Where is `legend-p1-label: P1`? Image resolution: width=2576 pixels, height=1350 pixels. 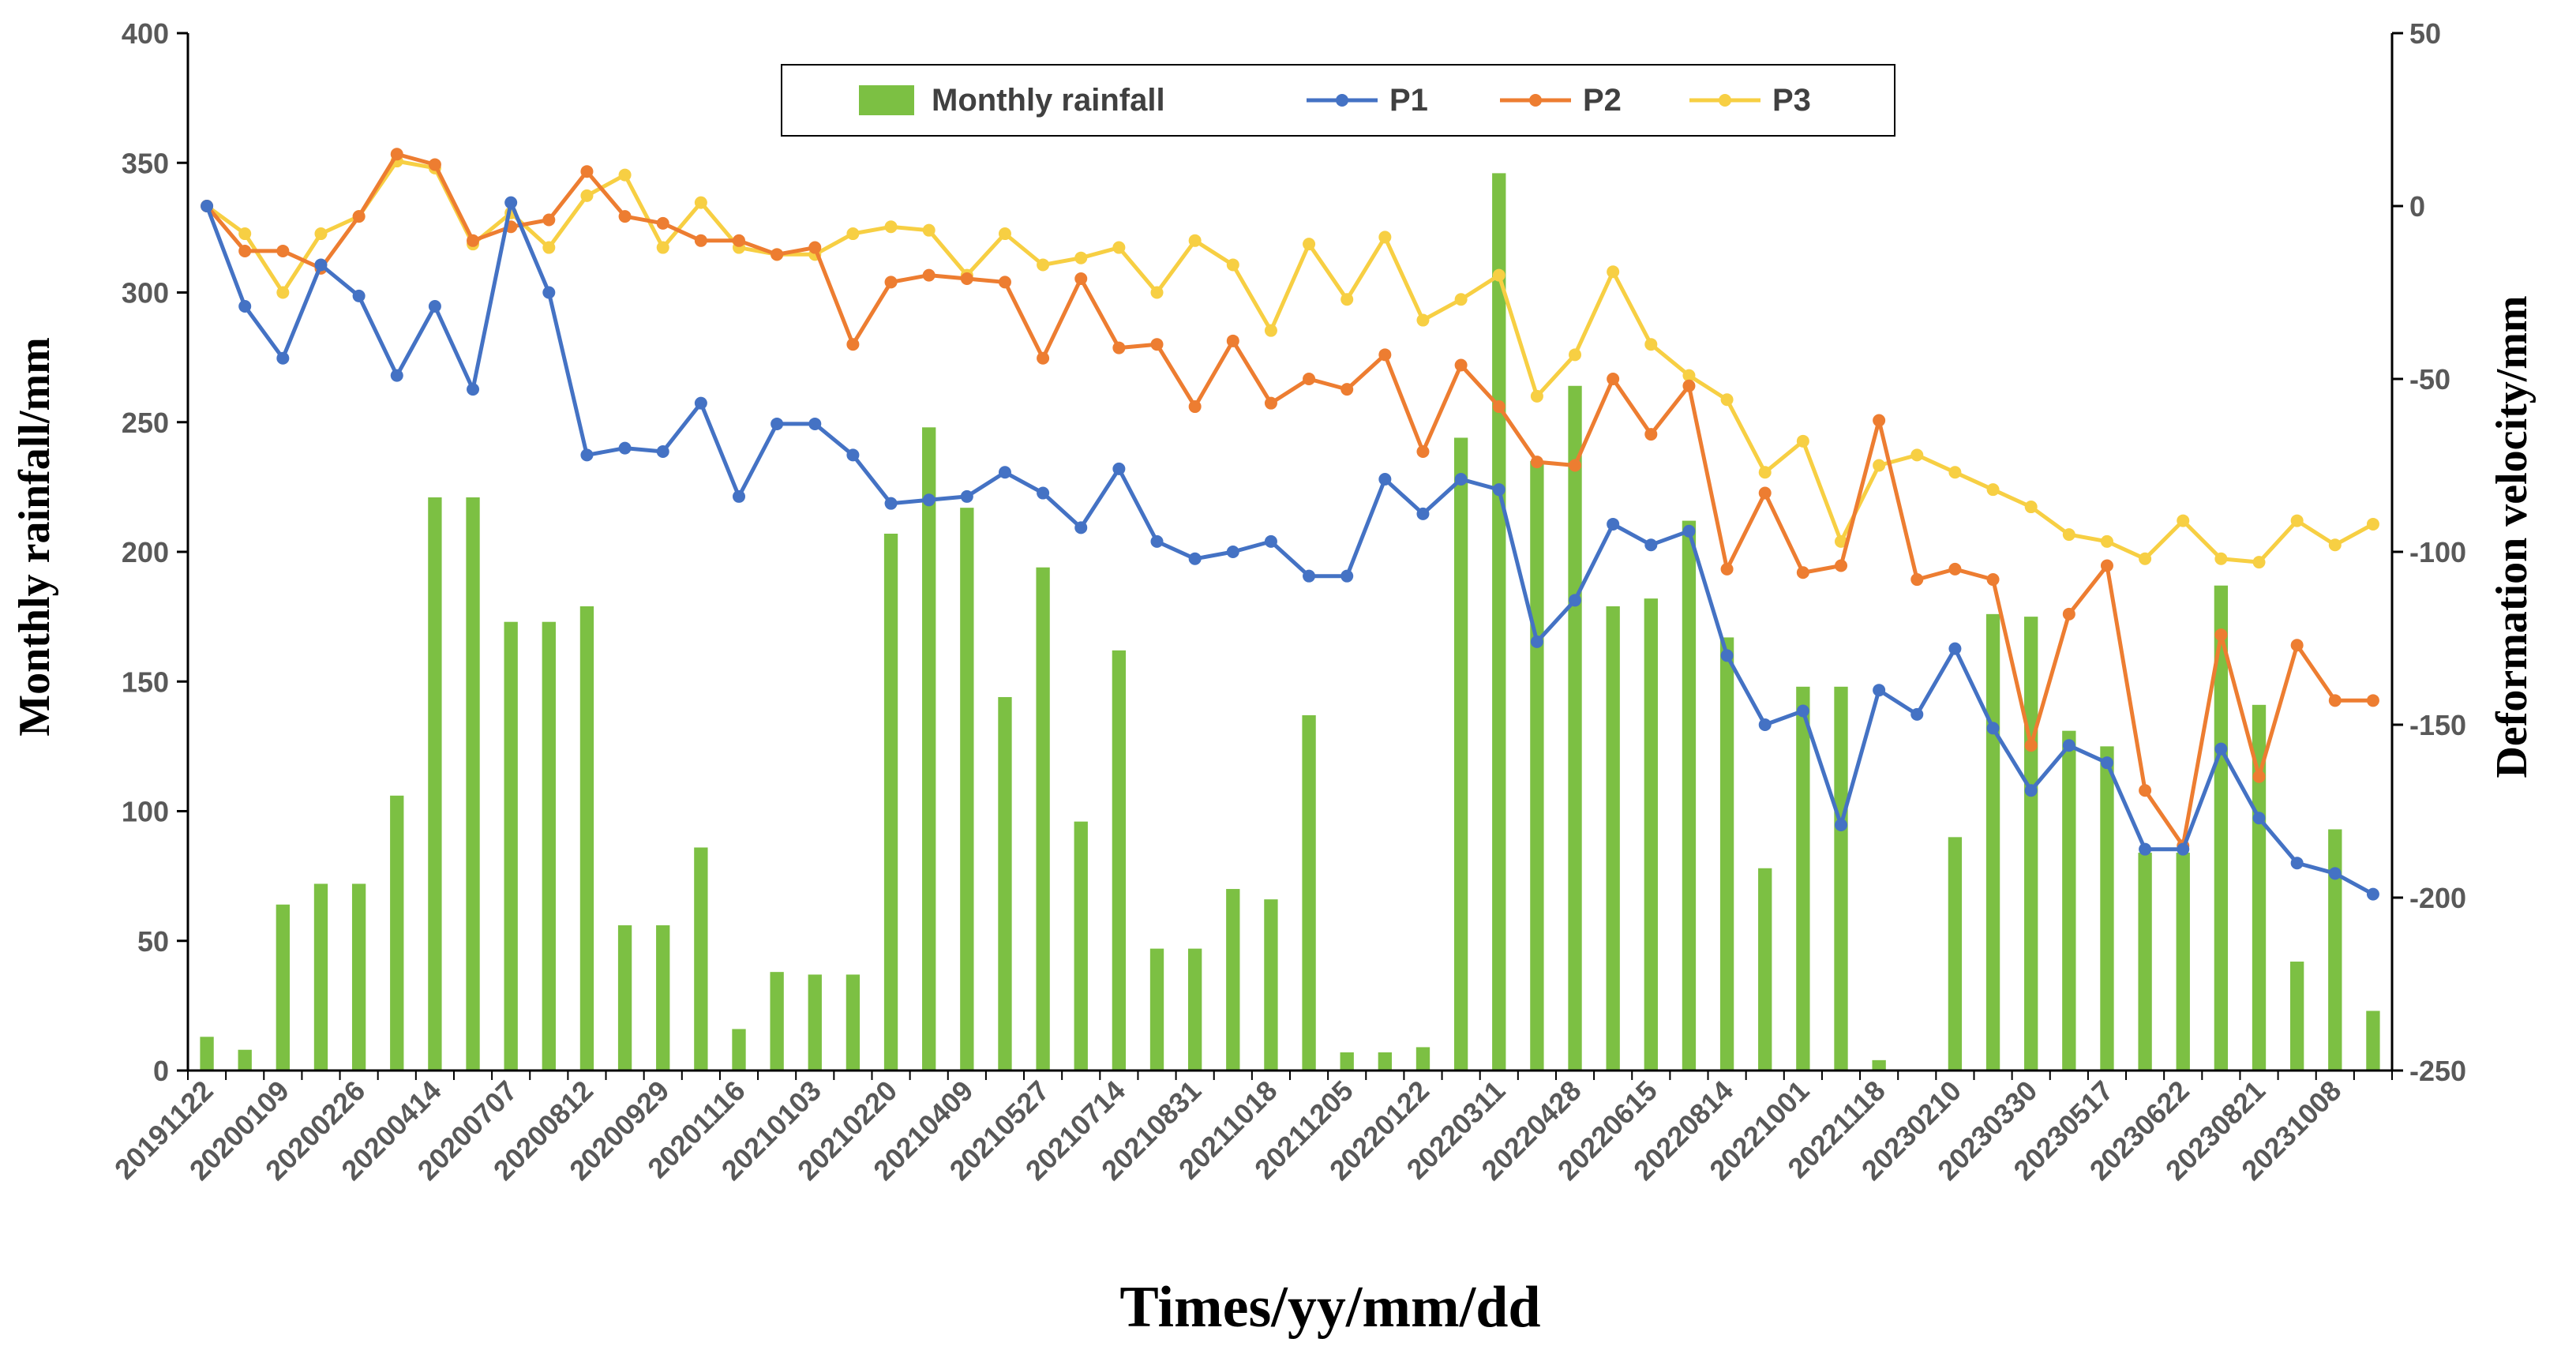
legend-p1-label: P1 is located at coordinates (1408, 100).